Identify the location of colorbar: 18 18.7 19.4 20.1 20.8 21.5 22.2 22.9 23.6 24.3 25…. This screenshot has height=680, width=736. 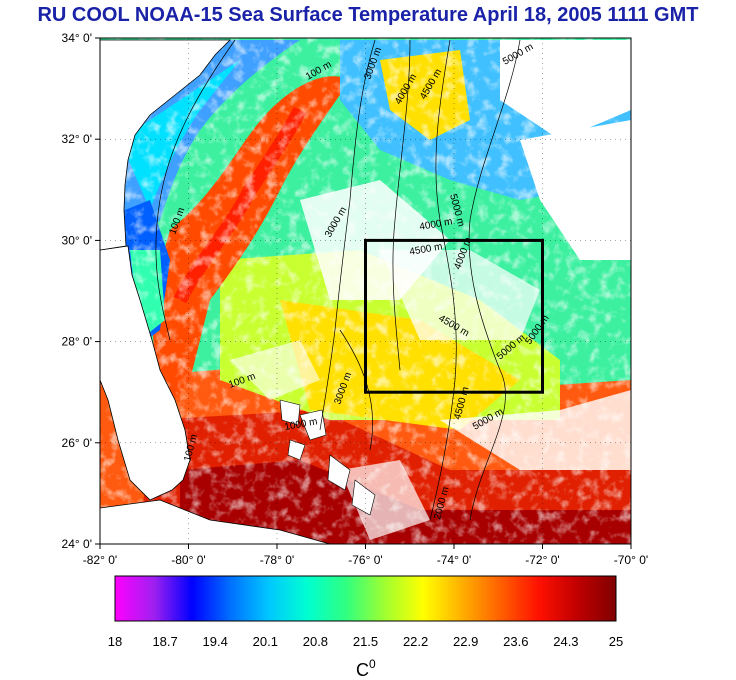
(365, 627).